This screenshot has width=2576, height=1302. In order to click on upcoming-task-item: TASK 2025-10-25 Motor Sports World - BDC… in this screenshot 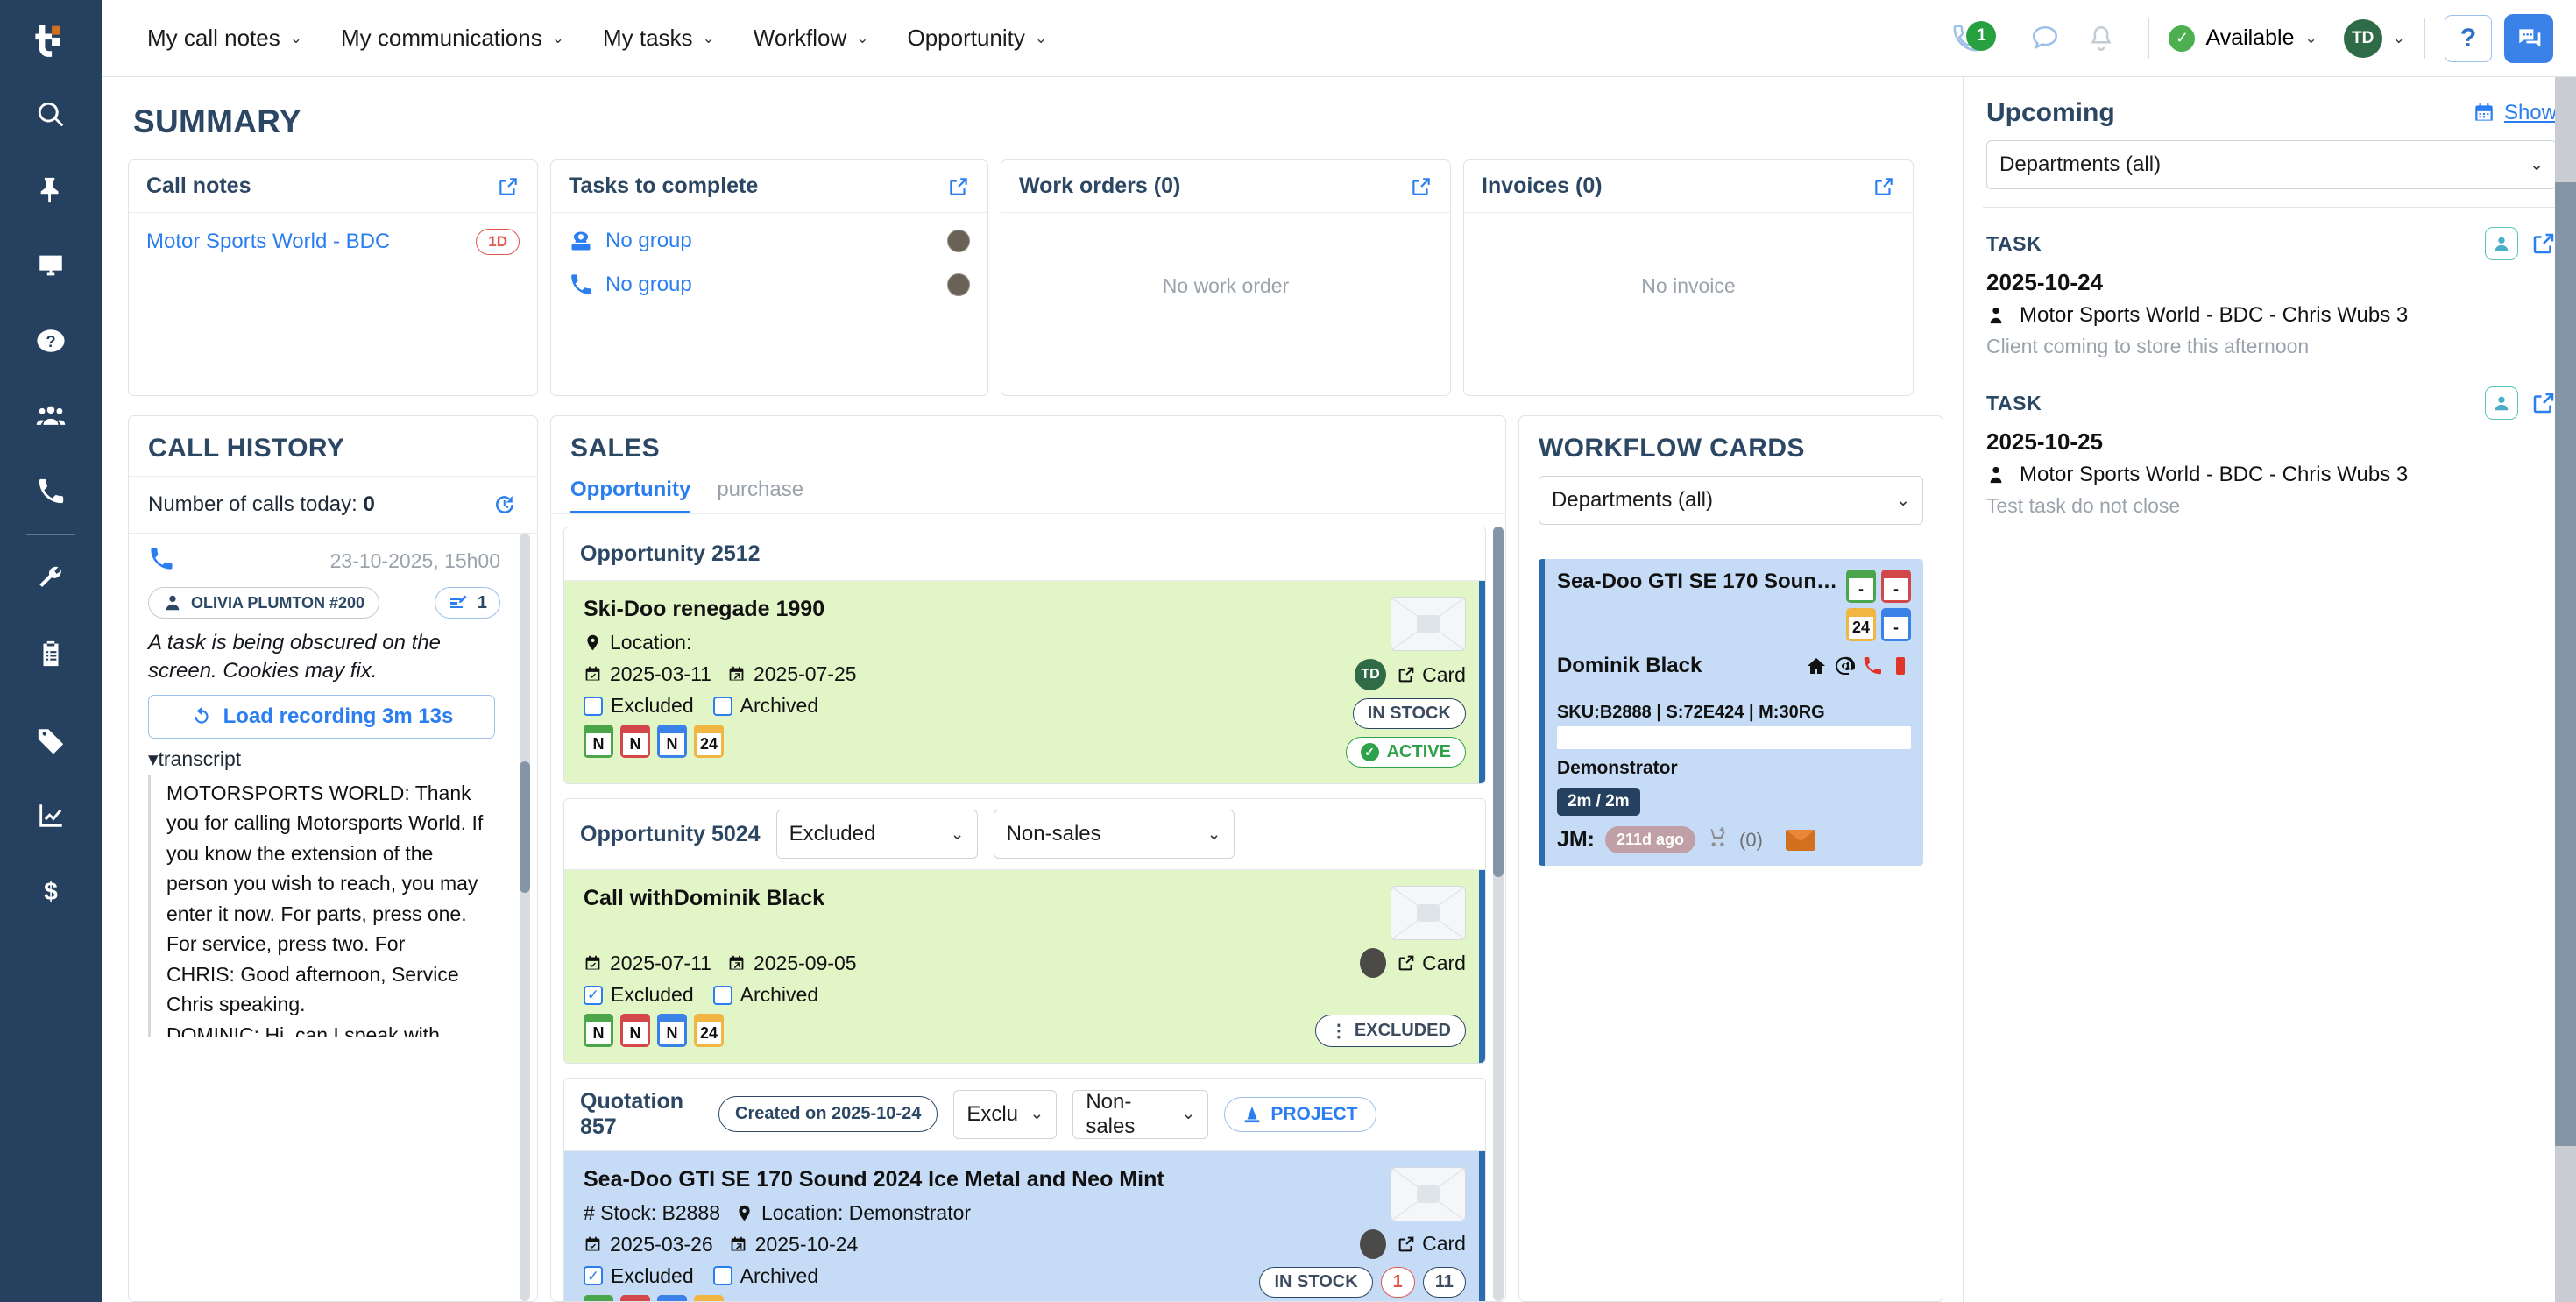, I will do `click(2271, 447)`.